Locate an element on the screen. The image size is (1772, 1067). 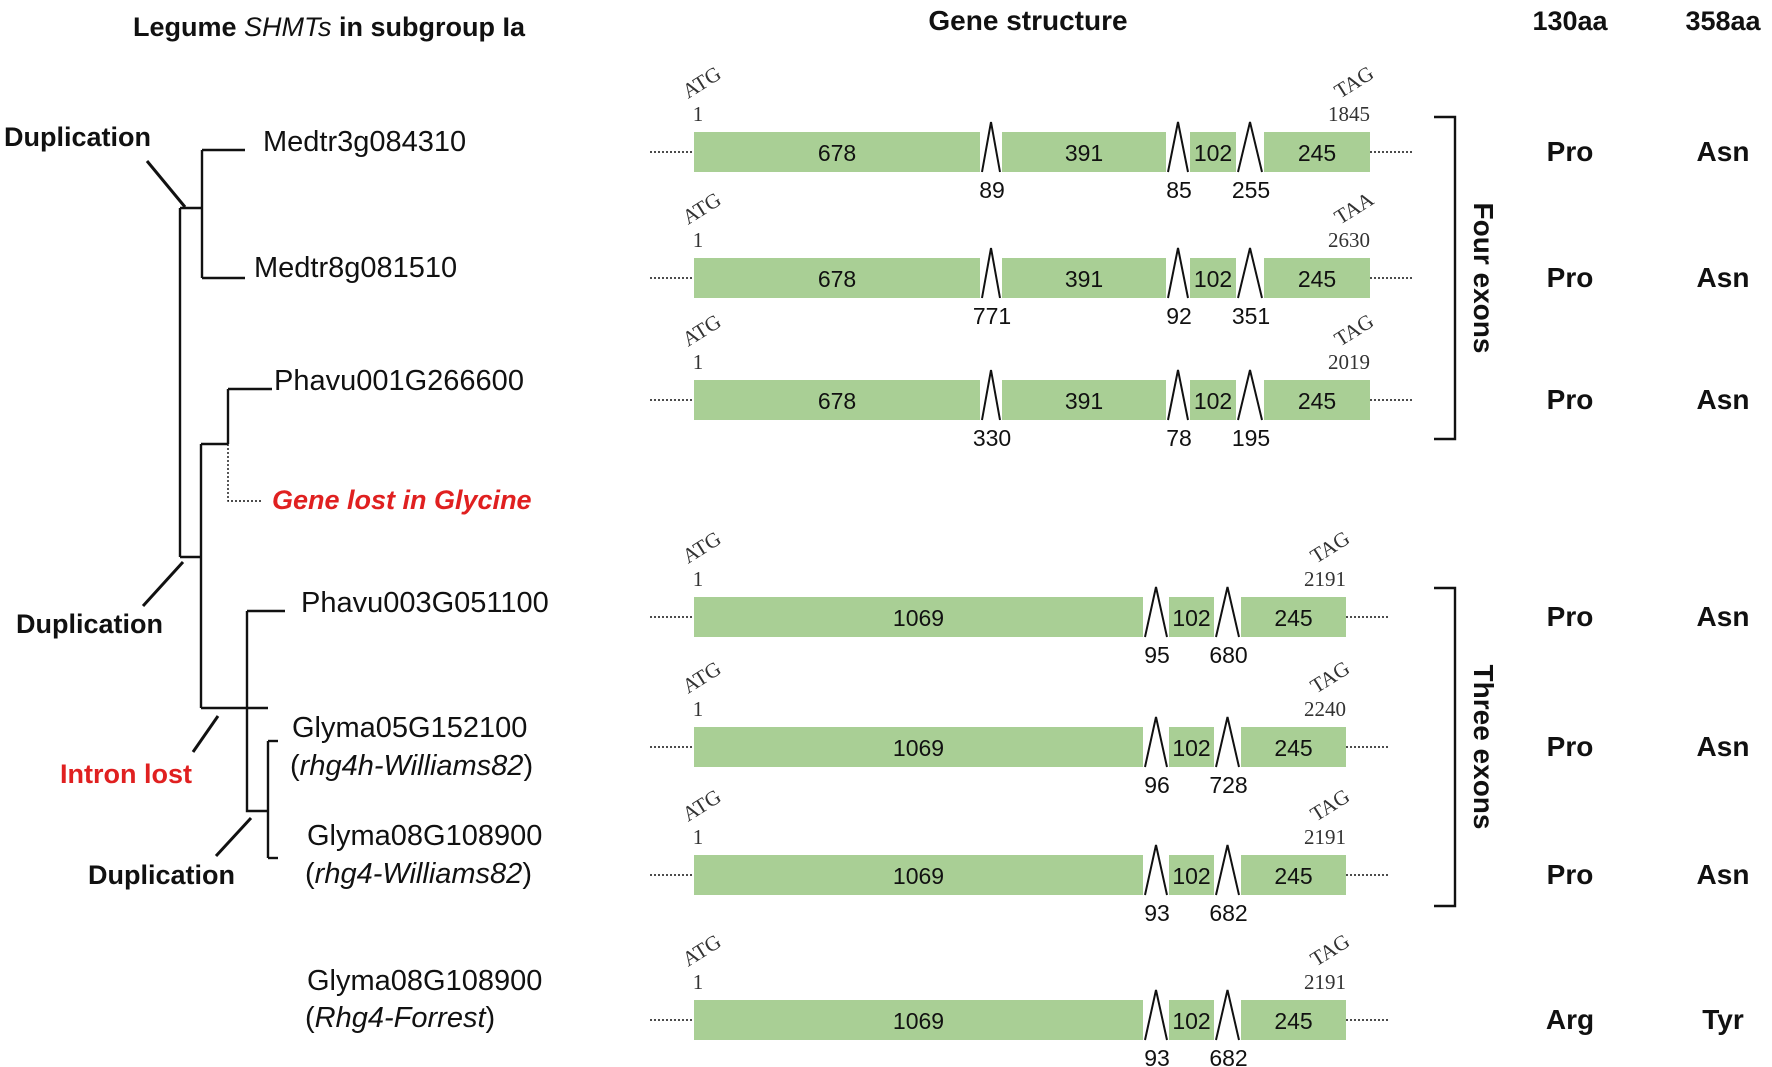
aa-130: Arg is located at coordinates (1570, 1019).